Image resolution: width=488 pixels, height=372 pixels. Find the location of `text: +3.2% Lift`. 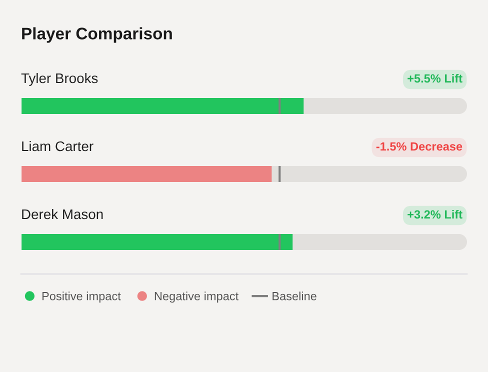

text: +3.2% Lift is located at coordinates (435, 214).